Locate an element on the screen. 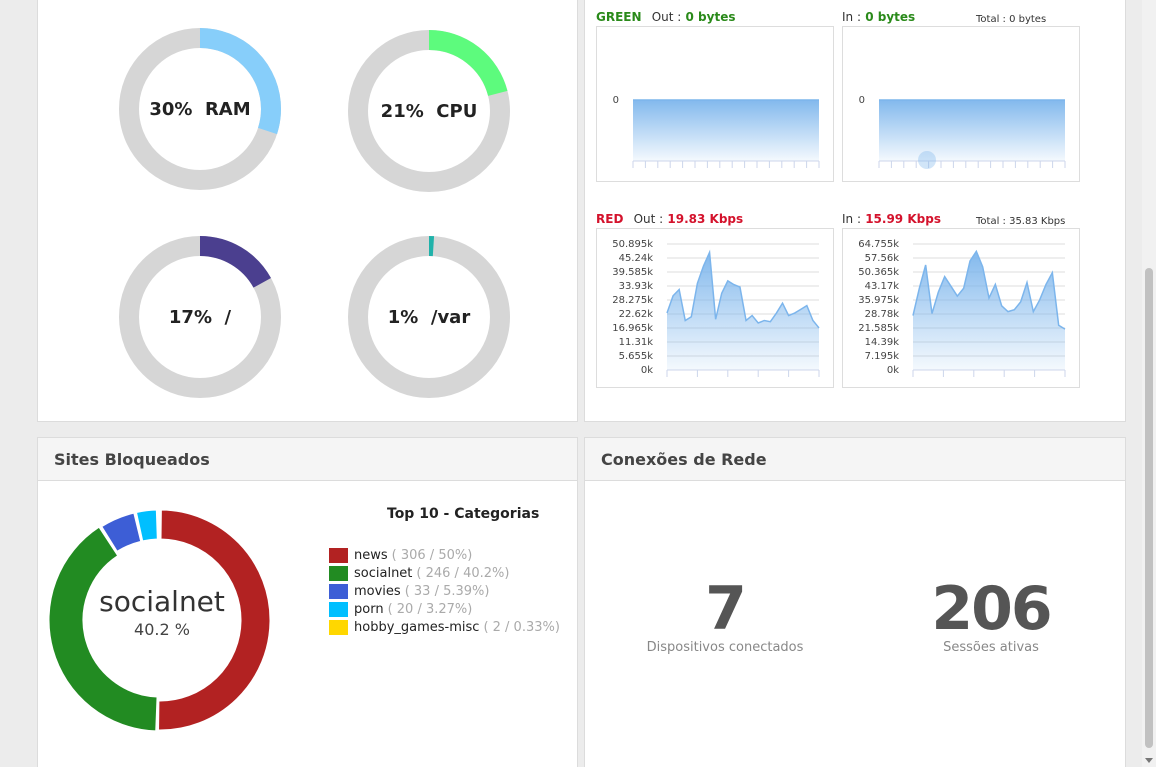 This screenshot has width=1156, height=767. green-total: Total : 0 bytes is located at coordinates (1011, 19).